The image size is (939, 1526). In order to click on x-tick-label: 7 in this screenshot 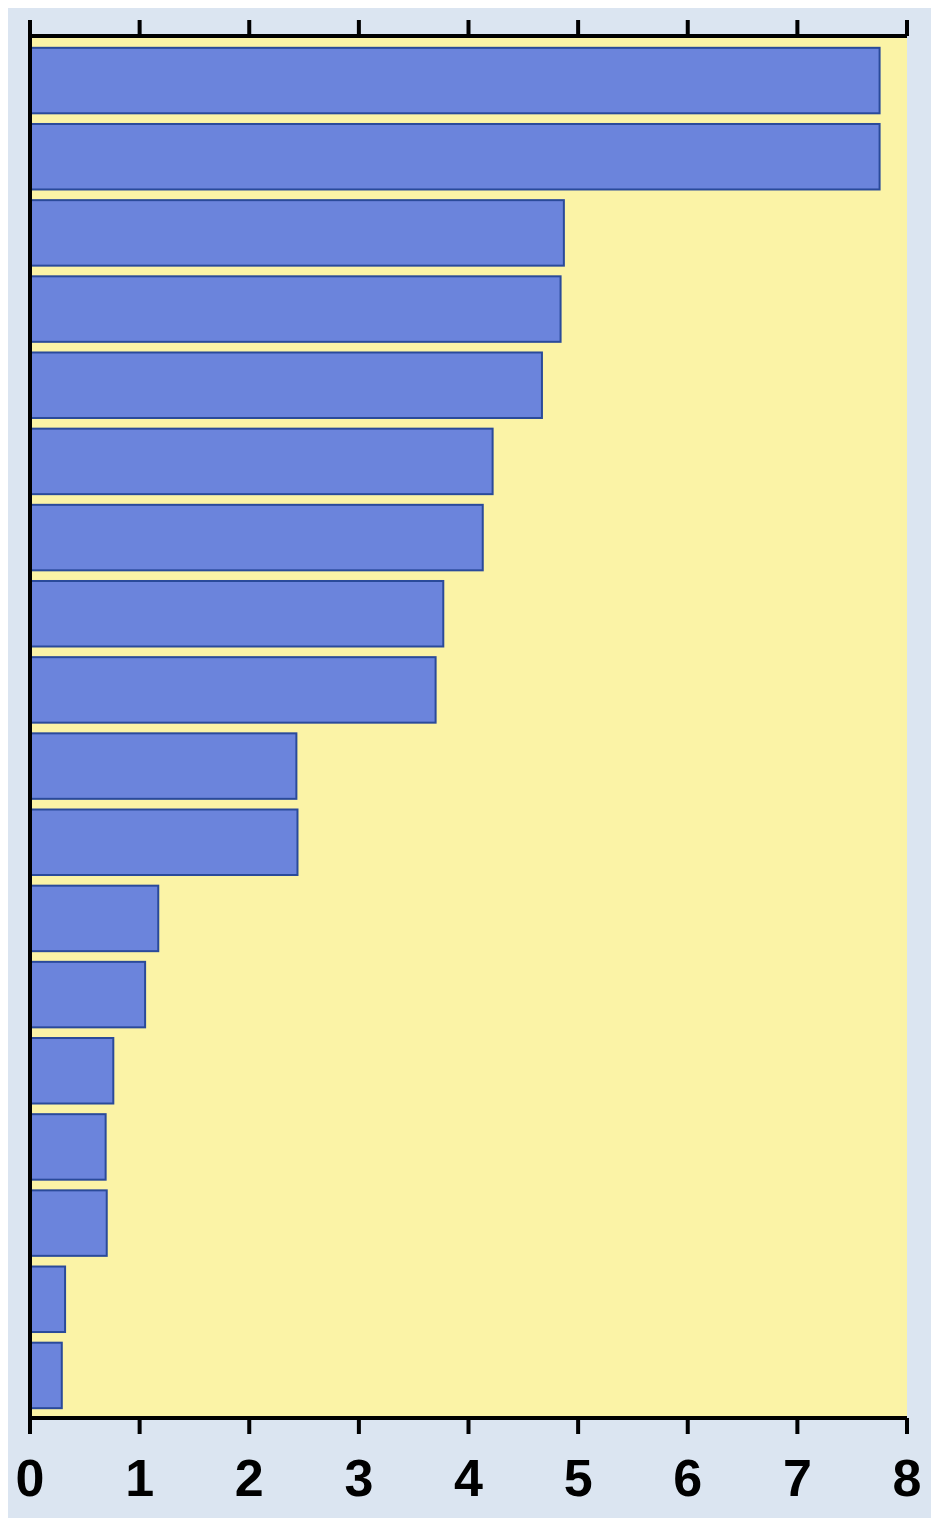, I will do `click(797, 1478)`.